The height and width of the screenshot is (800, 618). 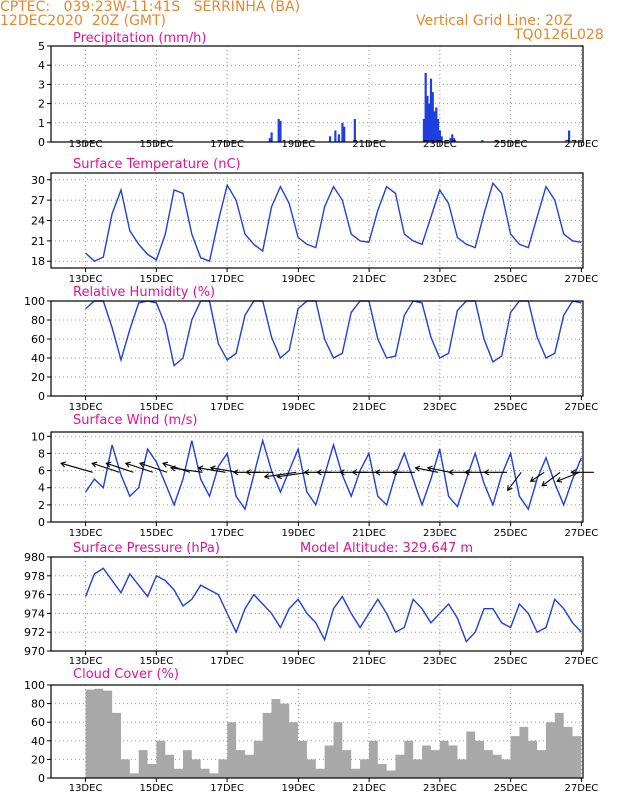 What do you see at coordinates (38, 241) in the screenshot?
I see `y-tick-label: 21` at bounding box center [38, 241].